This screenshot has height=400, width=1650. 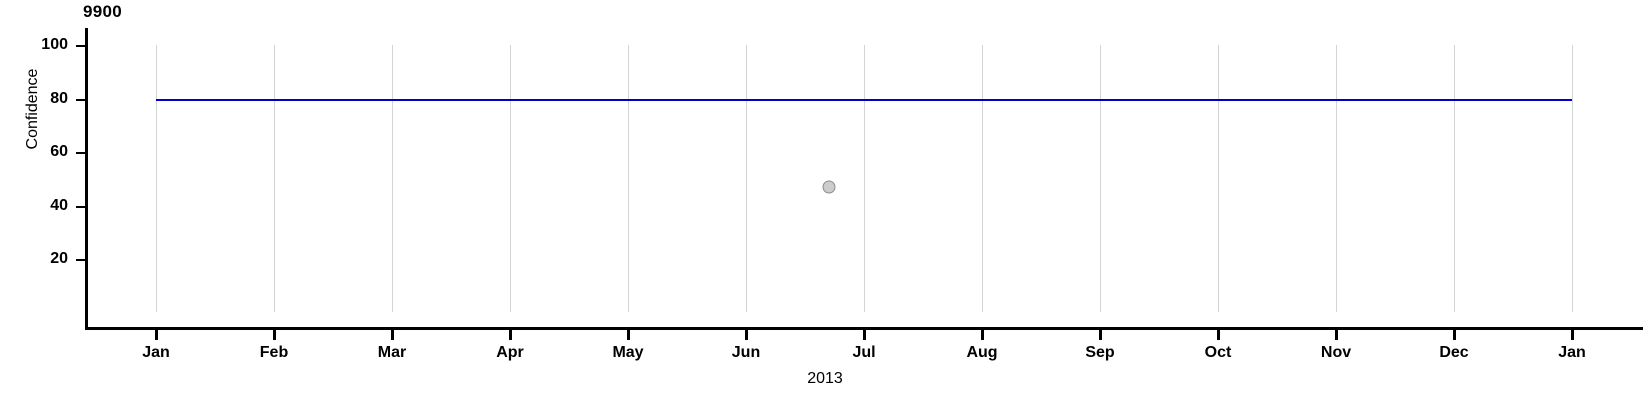 I want to click on x-tick-label: Jul, so click(x=864, y=352).